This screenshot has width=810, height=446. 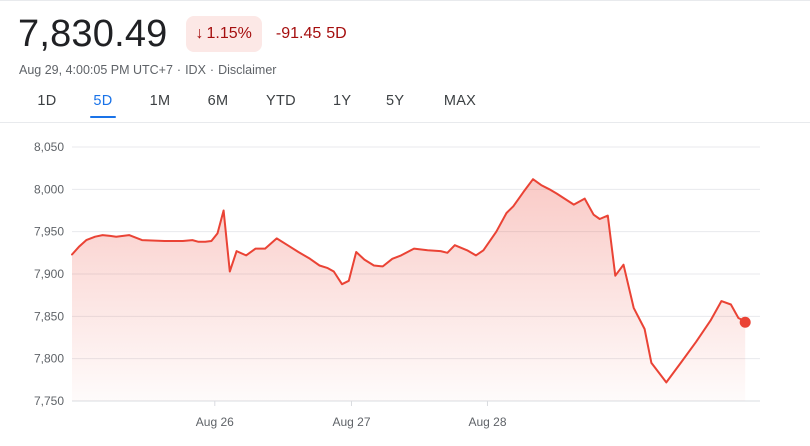 I want to click on y-tick-label: 8,000, so click(x=49, y=189).